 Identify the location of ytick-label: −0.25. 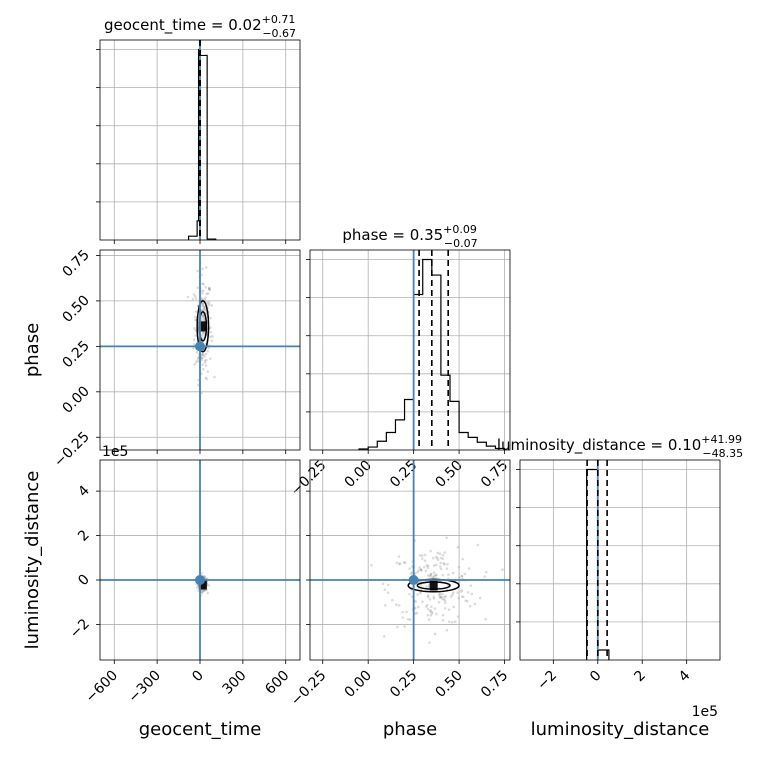
(72, 450).